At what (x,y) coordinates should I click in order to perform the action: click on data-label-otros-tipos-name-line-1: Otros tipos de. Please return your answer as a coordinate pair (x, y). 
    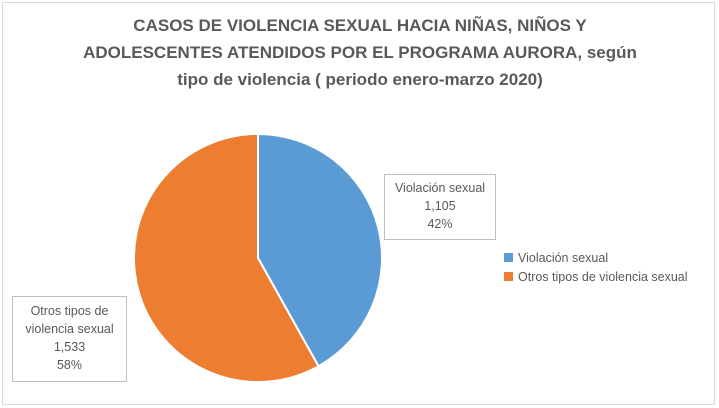
    Looking at the image, I should click on (69, 311).